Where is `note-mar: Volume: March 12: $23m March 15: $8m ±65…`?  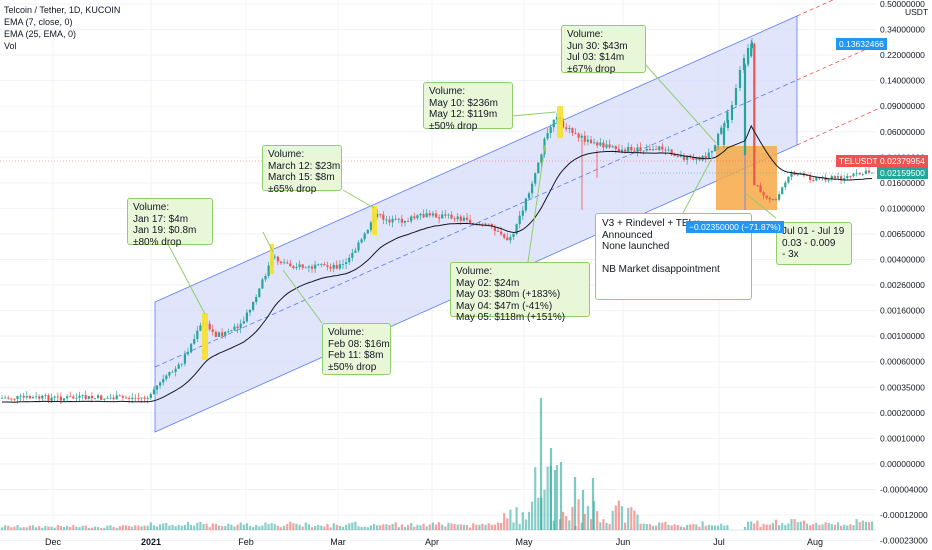 note-mar: Volume: March 12: $23m March 15: $8m ±65… is located at coordinates (302, 170).